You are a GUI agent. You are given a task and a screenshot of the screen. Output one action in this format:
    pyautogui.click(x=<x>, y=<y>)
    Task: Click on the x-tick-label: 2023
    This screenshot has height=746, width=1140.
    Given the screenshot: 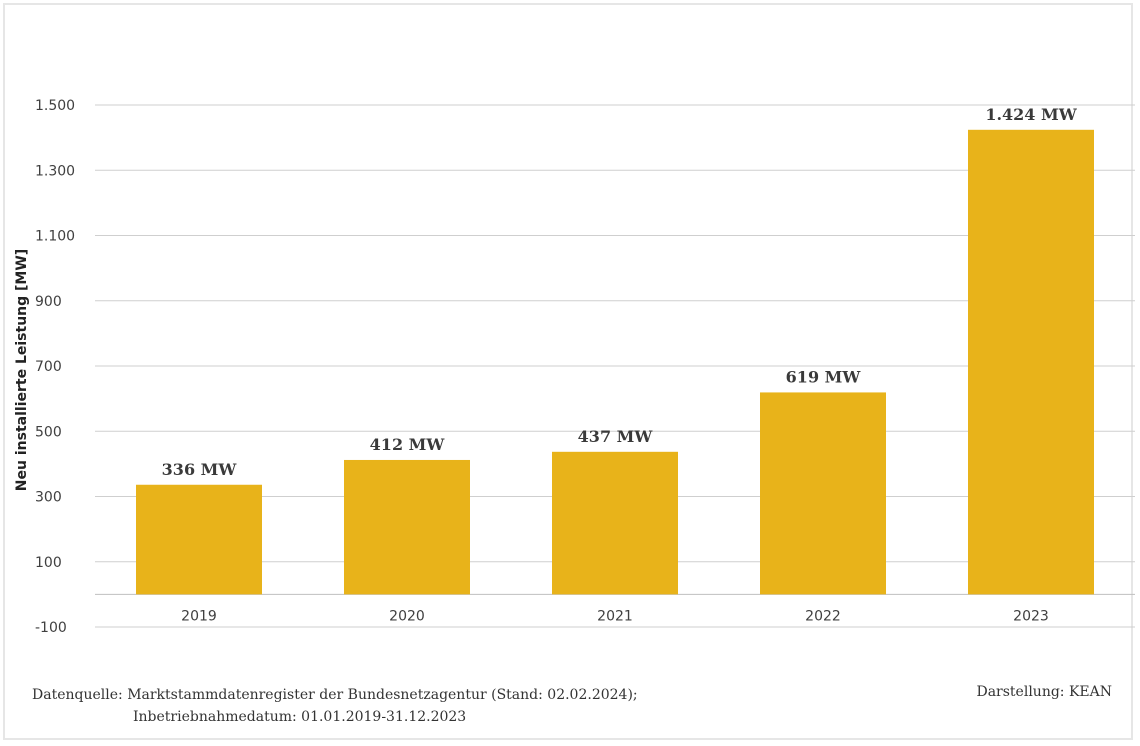 What is the action you would take?
    pyautogui.click(x=1031, y=616)
    